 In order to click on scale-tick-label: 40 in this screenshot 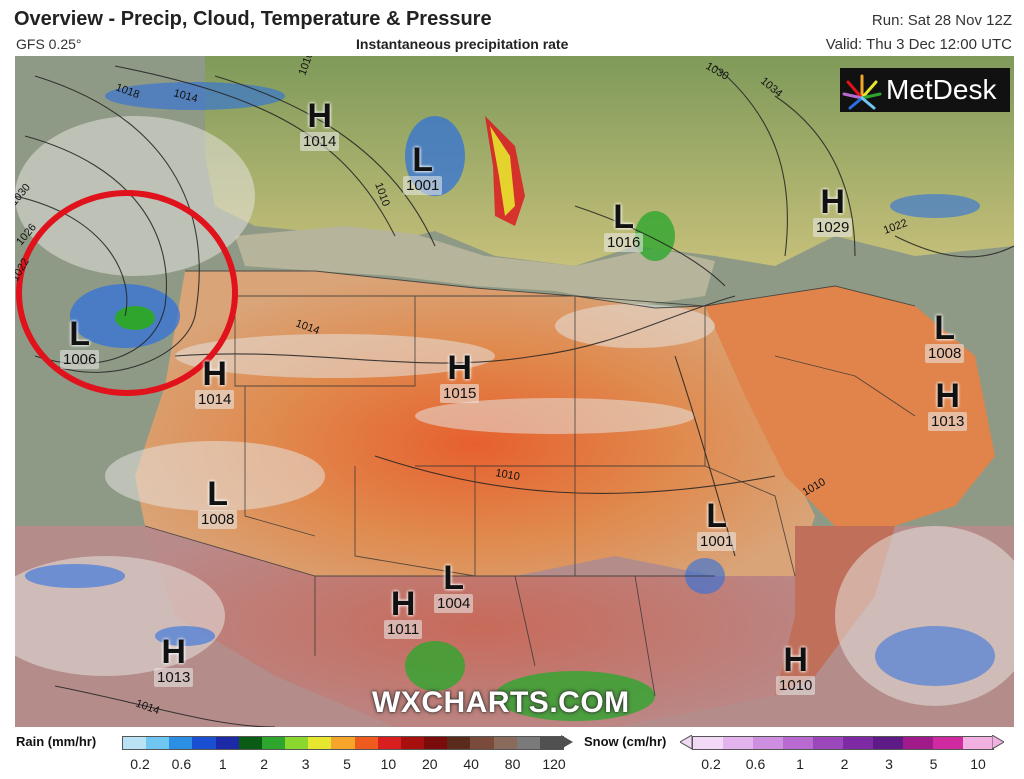, I will do `click(471, 764)`.